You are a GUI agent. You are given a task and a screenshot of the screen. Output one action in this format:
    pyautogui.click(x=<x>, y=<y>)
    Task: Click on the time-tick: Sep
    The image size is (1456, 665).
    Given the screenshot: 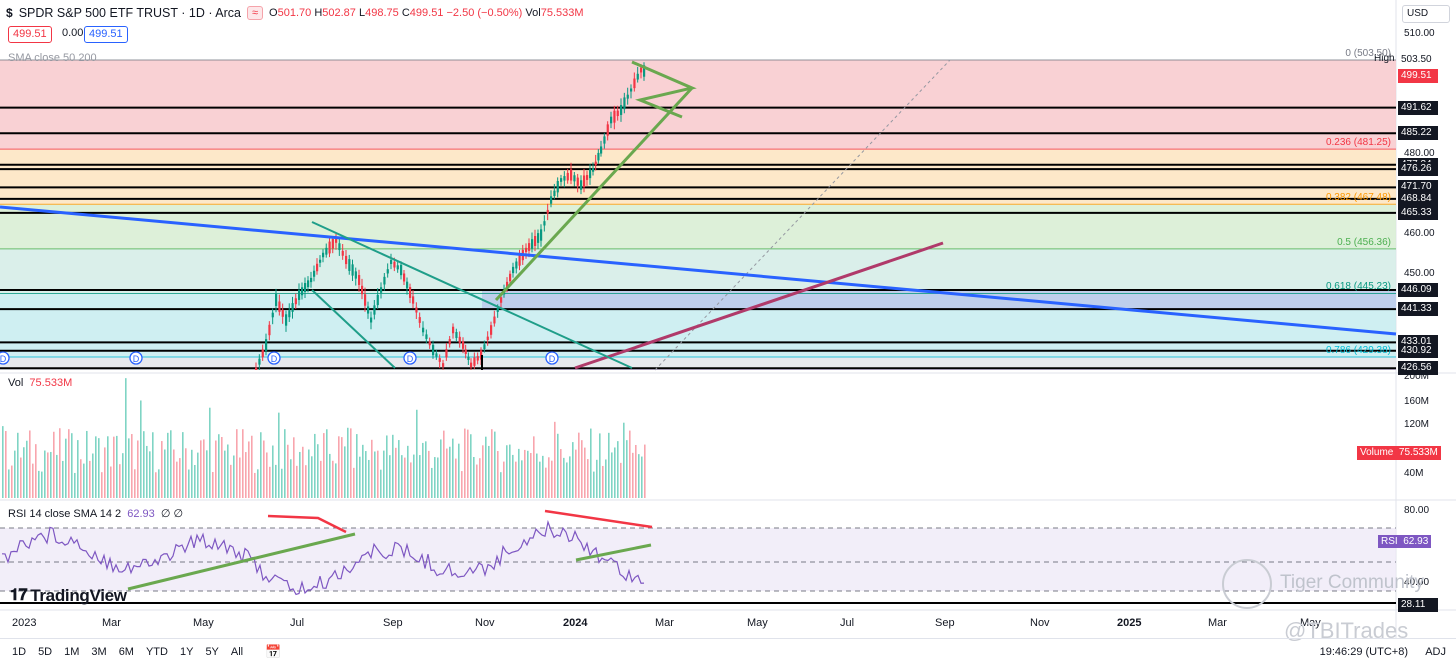 What is the action you would take?
    pyautogui.click(x=945, y=623)
    